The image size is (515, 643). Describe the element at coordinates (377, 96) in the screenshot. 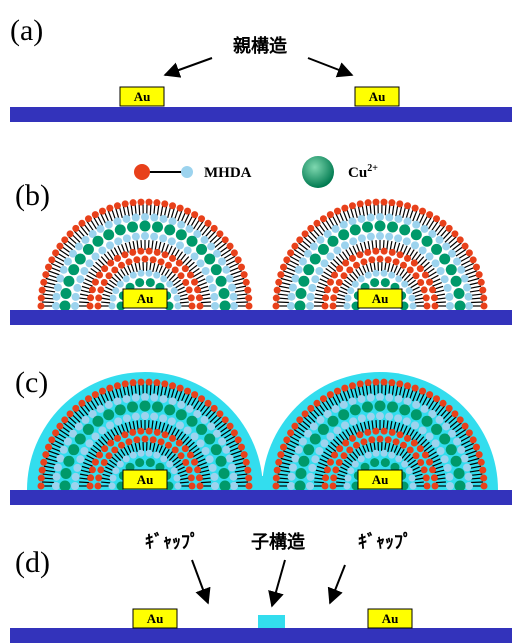

I see `electrode` at that location.